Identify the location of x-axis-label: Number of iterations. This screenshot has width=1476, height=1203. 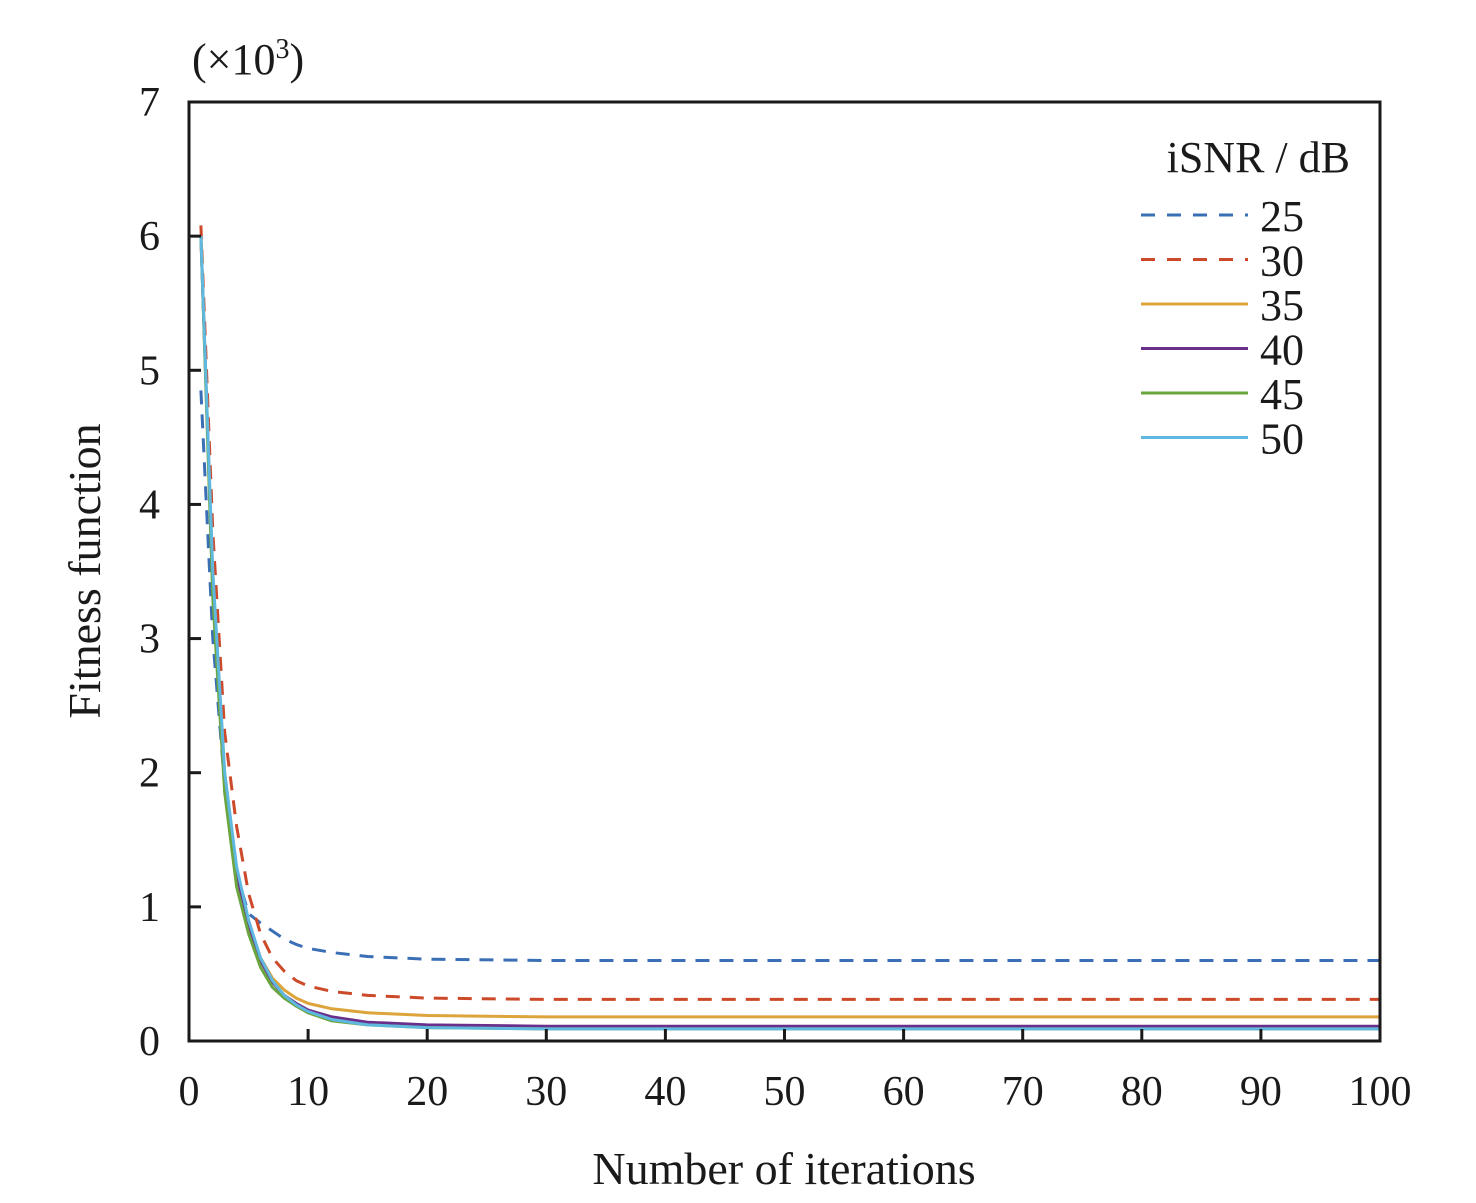
(783, 1168).